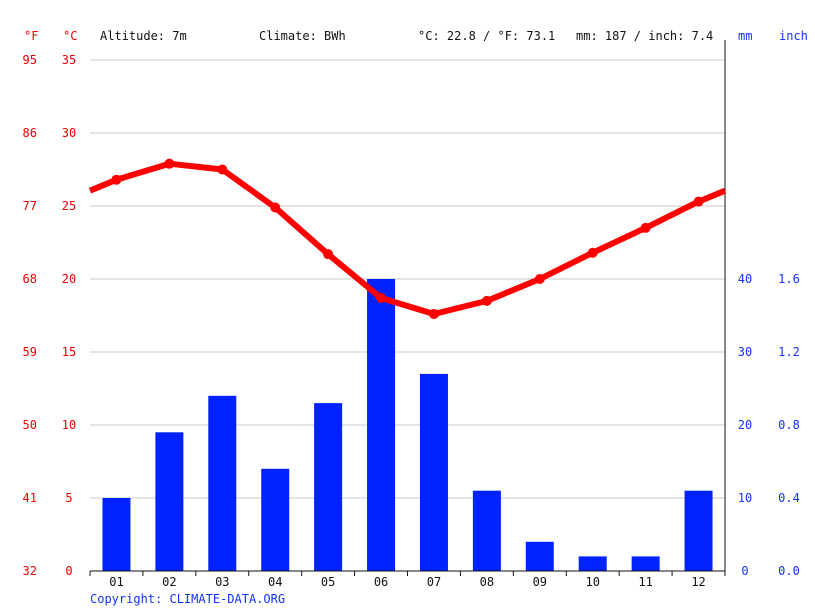  I want to click on month-tick-label: 12, so click(698, 582).